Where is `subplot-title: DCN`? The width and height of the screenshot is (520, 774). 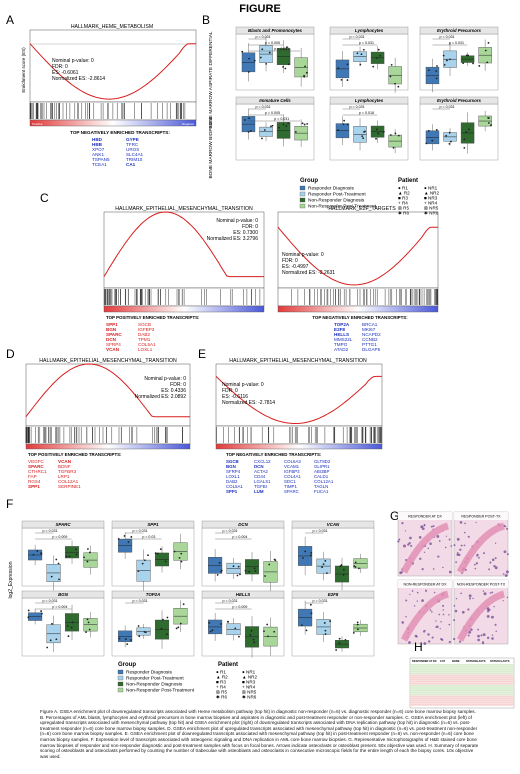 subplot-title: DCN is located at coordinates (243, 524).